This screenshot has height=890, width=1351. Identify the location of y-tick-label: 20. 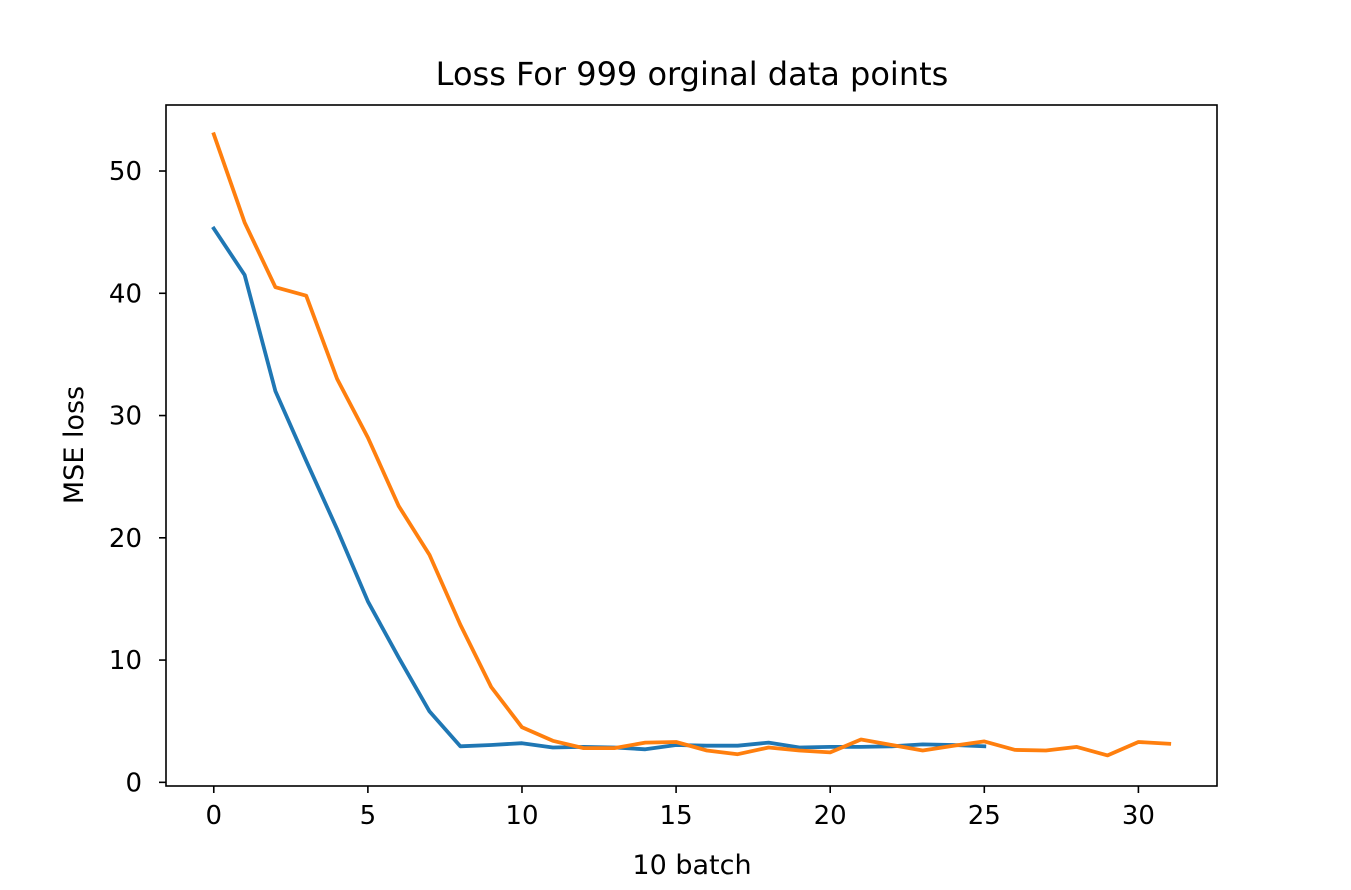
(125, 539).